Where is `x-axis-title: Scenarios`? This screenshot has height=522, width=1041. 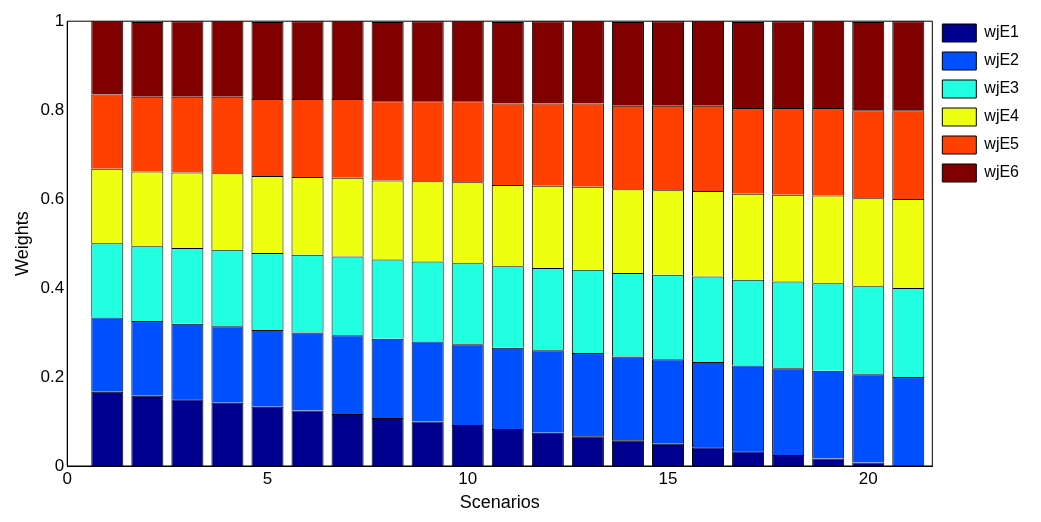 x-axis-title: Scenarios is located at coordinates (499, 502).